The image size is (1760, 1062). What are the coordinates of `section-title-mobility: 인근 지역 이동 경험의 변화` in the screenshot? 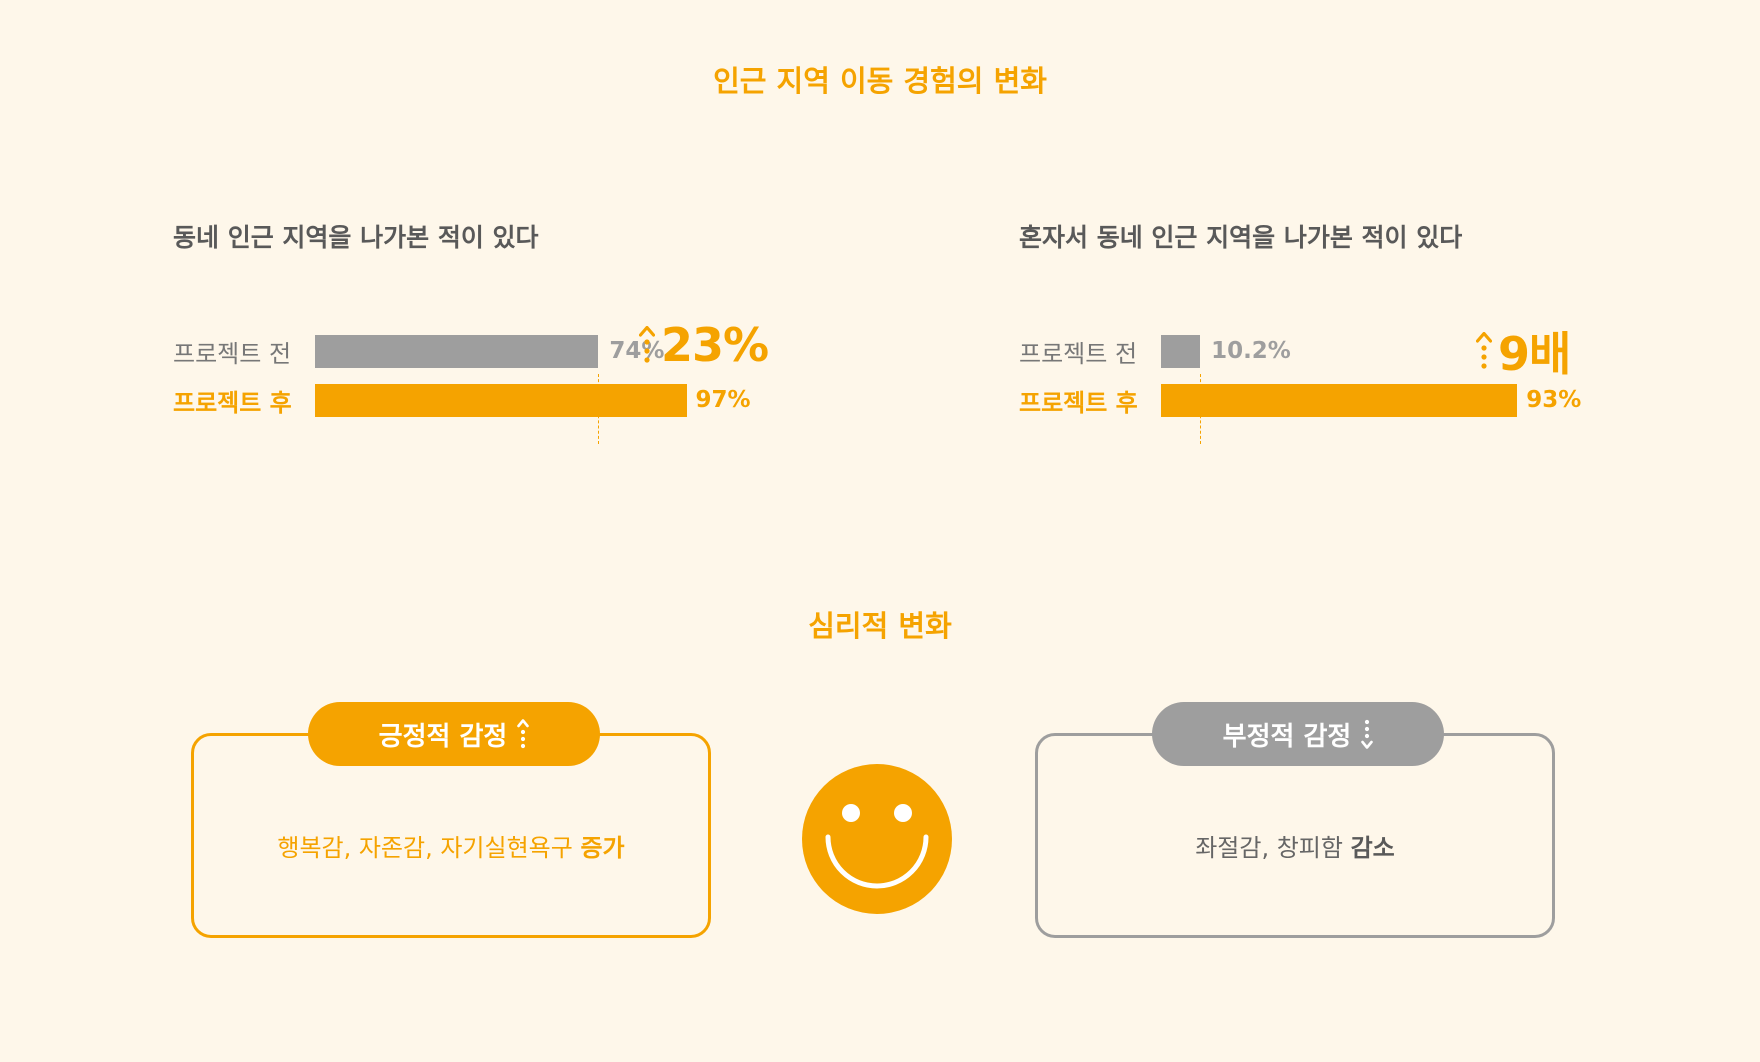 It's located at (880, 81).